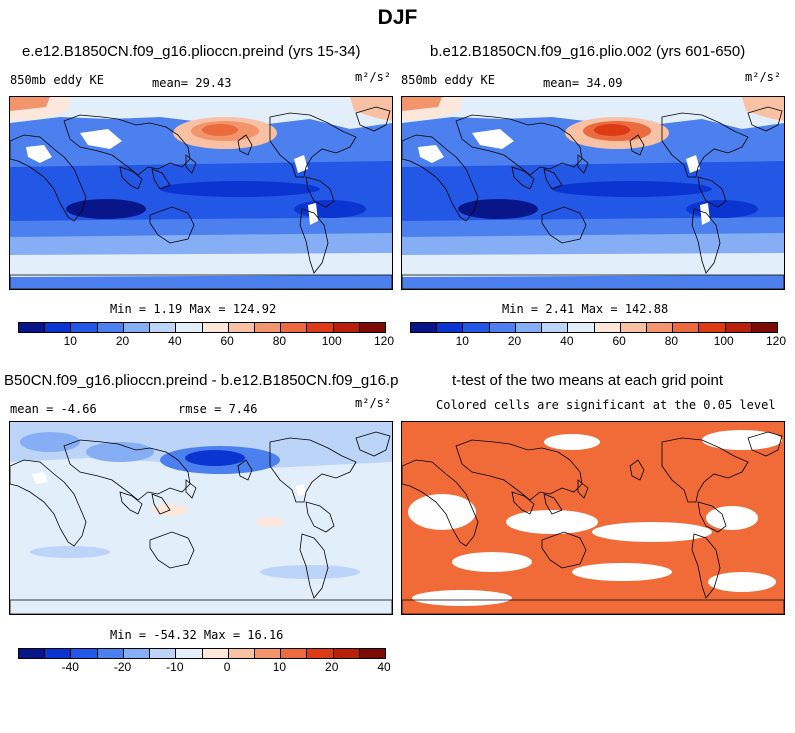  What do you see at coordinates (270, 522) in the screenshot?
I see `positive-patch` at bounding box center [270, 522].